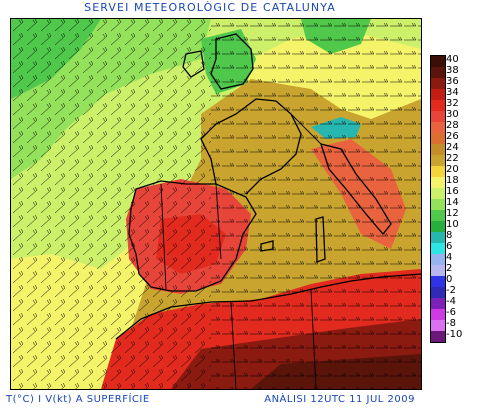  I want to click on france-coastline, so click(251, 146).